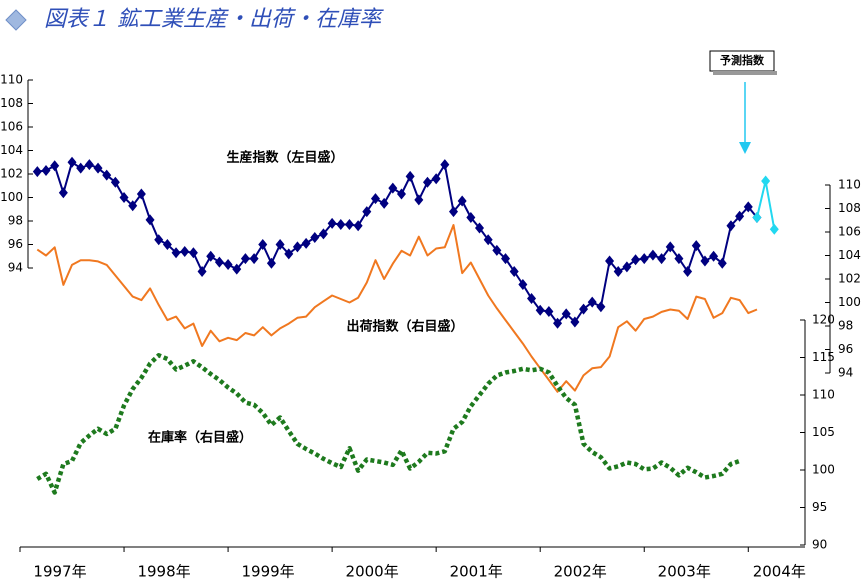  I want to click on y2-tick-label: 110, so click(849, 185).